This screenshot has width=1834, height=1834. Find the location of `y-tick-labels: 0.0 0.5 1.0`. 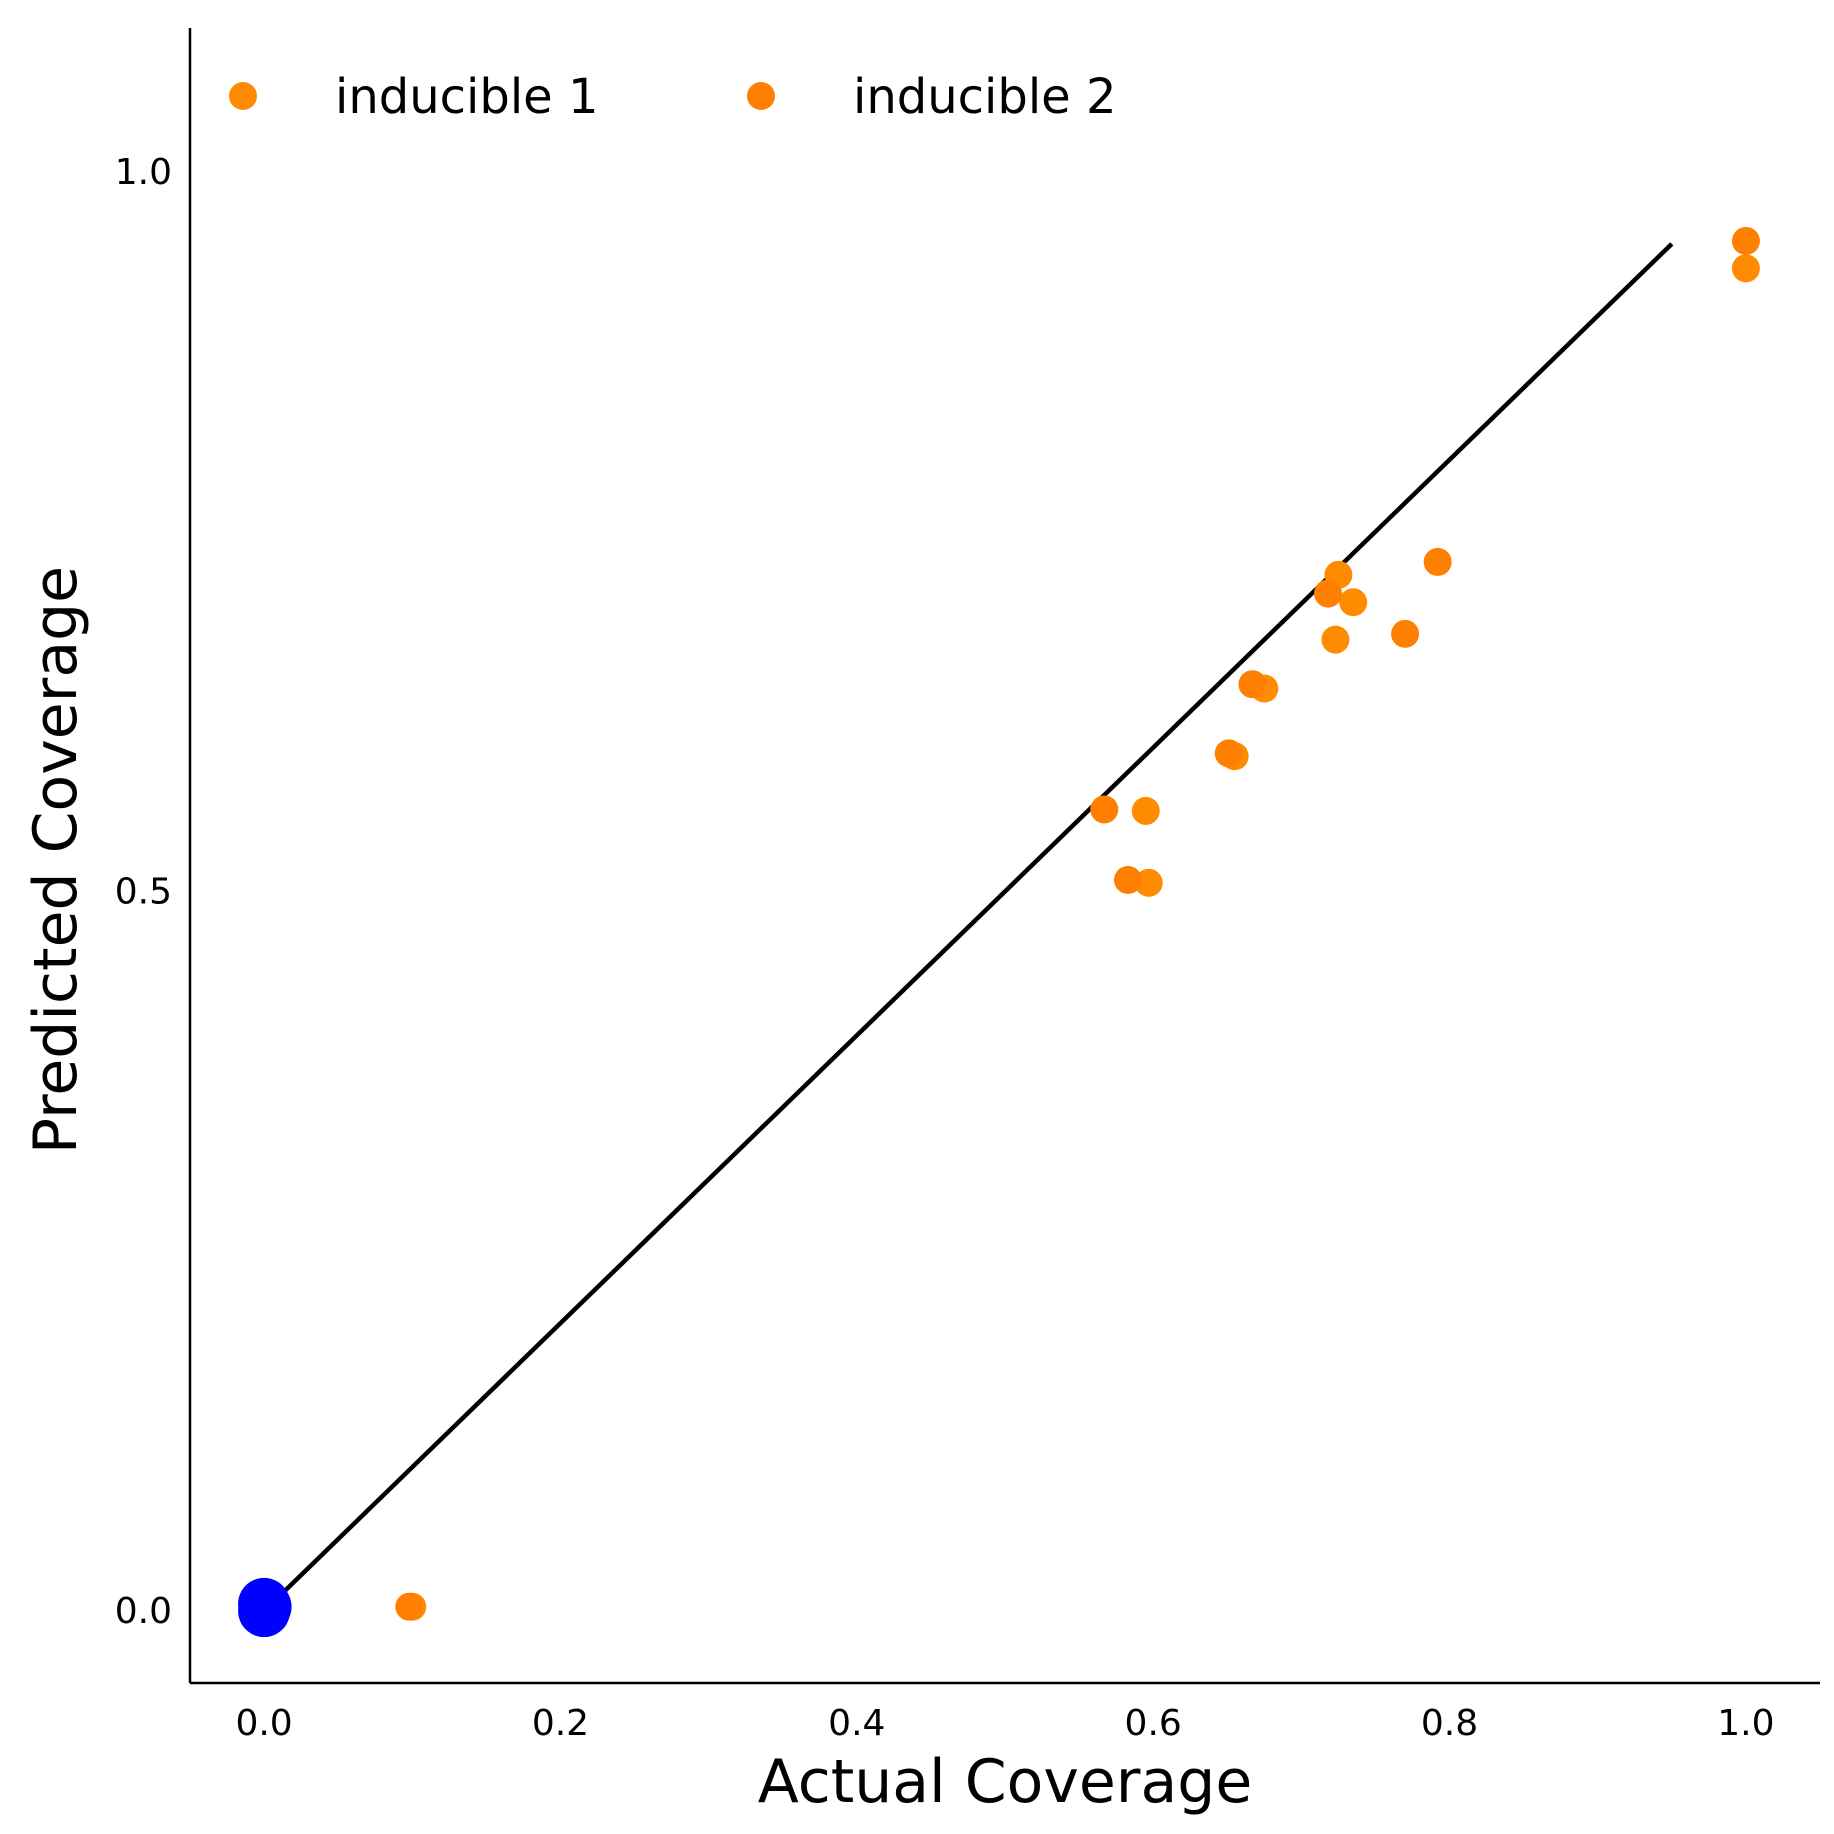

y-tick-labels: 0.0 0.5 1.0 is located at coordinates (143, 892).